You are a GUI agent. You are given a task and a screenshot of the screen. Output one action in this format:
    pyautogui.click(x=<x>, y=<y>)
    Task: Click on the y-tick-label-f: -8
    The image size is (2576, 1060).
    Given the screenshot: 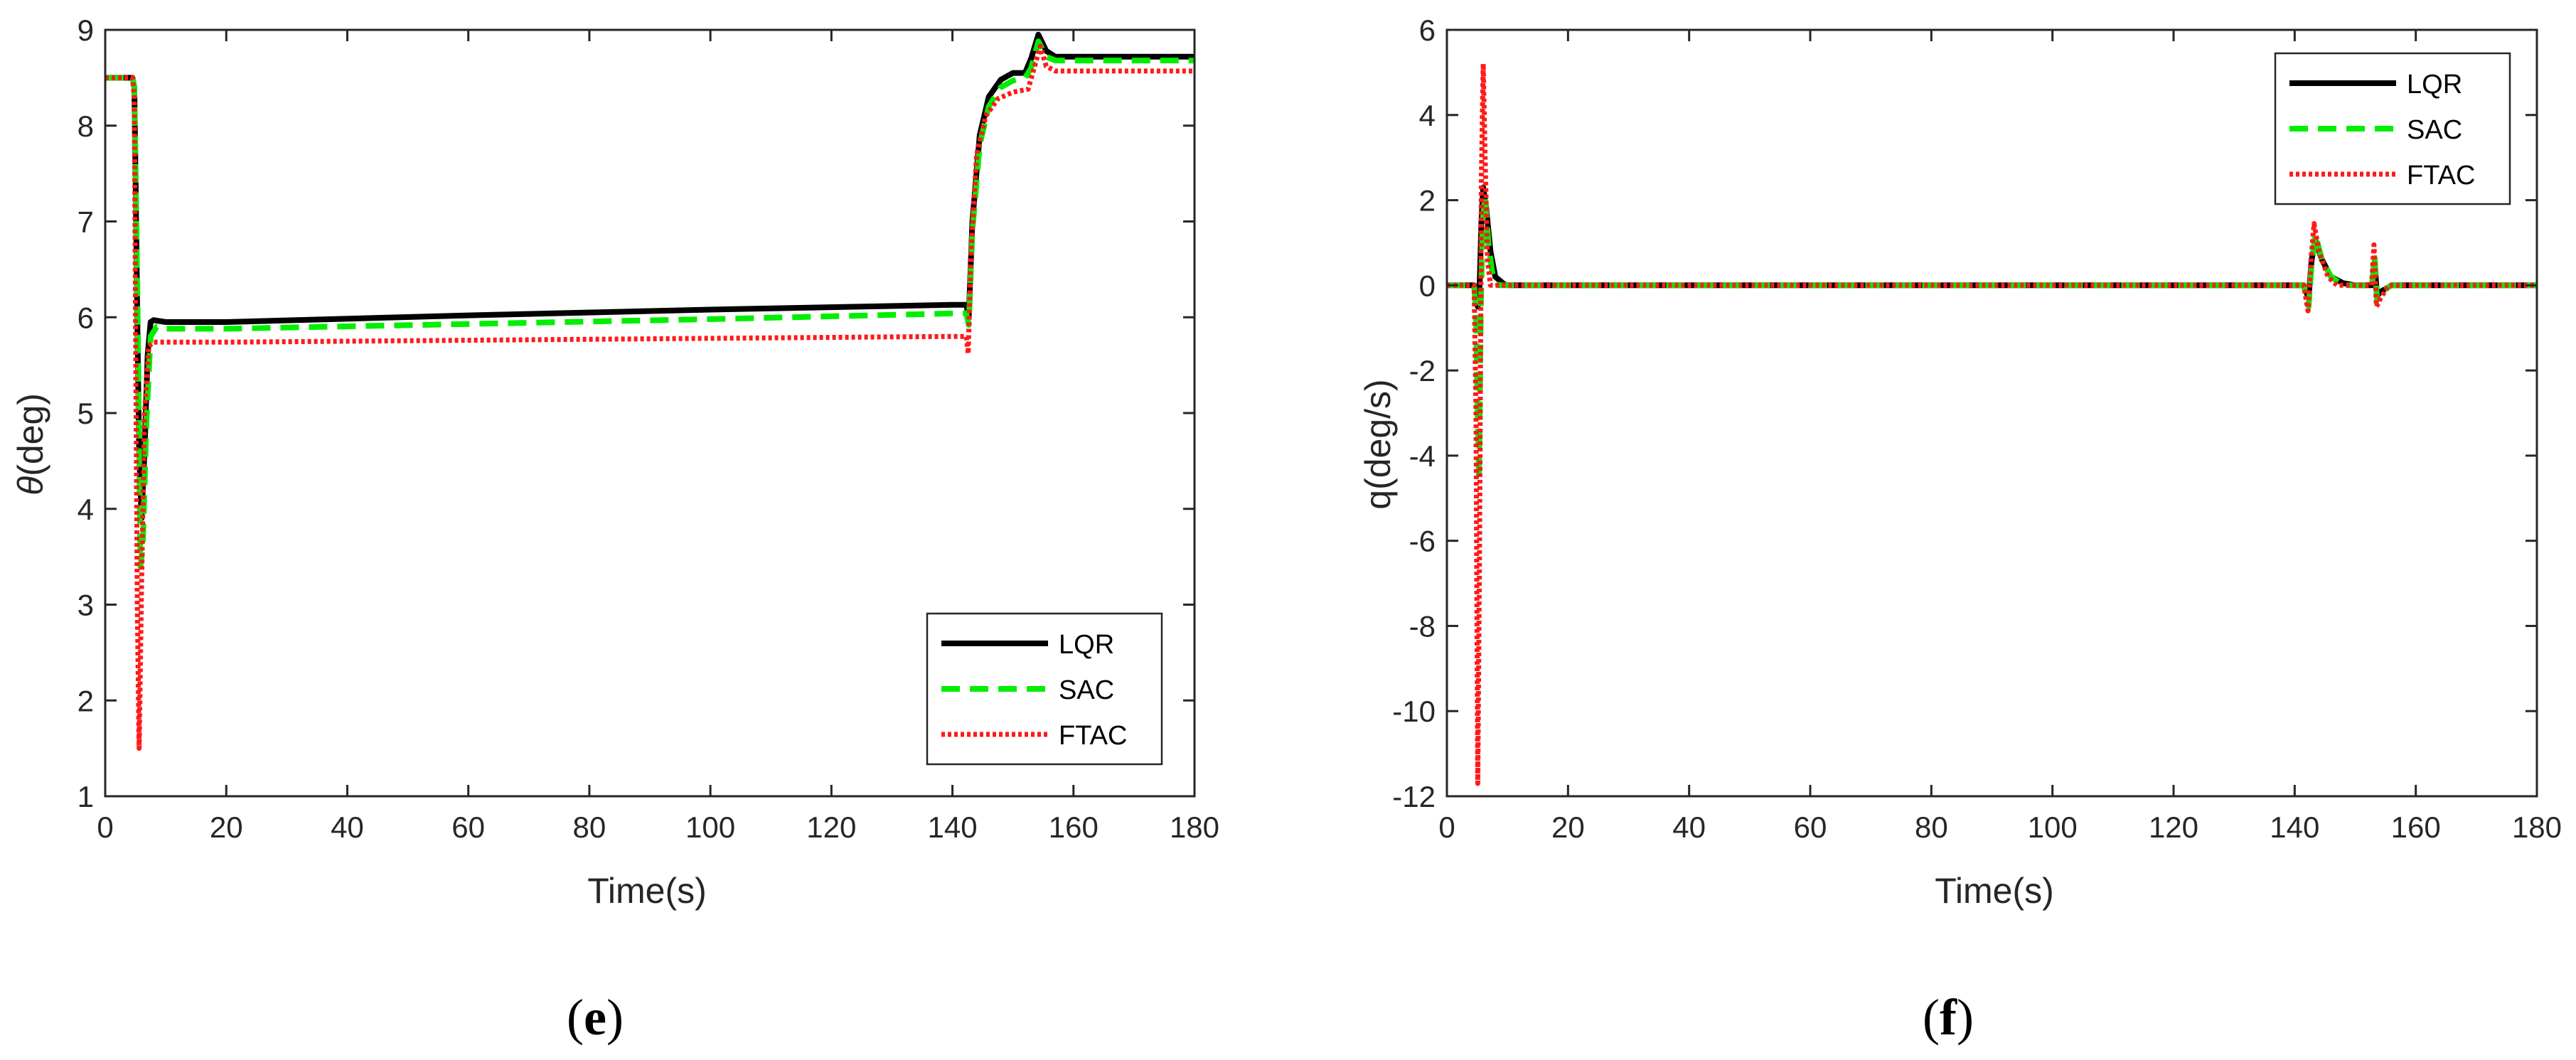 What is the action you would take?
    pyautogui.click(x=1422, y=626)
    